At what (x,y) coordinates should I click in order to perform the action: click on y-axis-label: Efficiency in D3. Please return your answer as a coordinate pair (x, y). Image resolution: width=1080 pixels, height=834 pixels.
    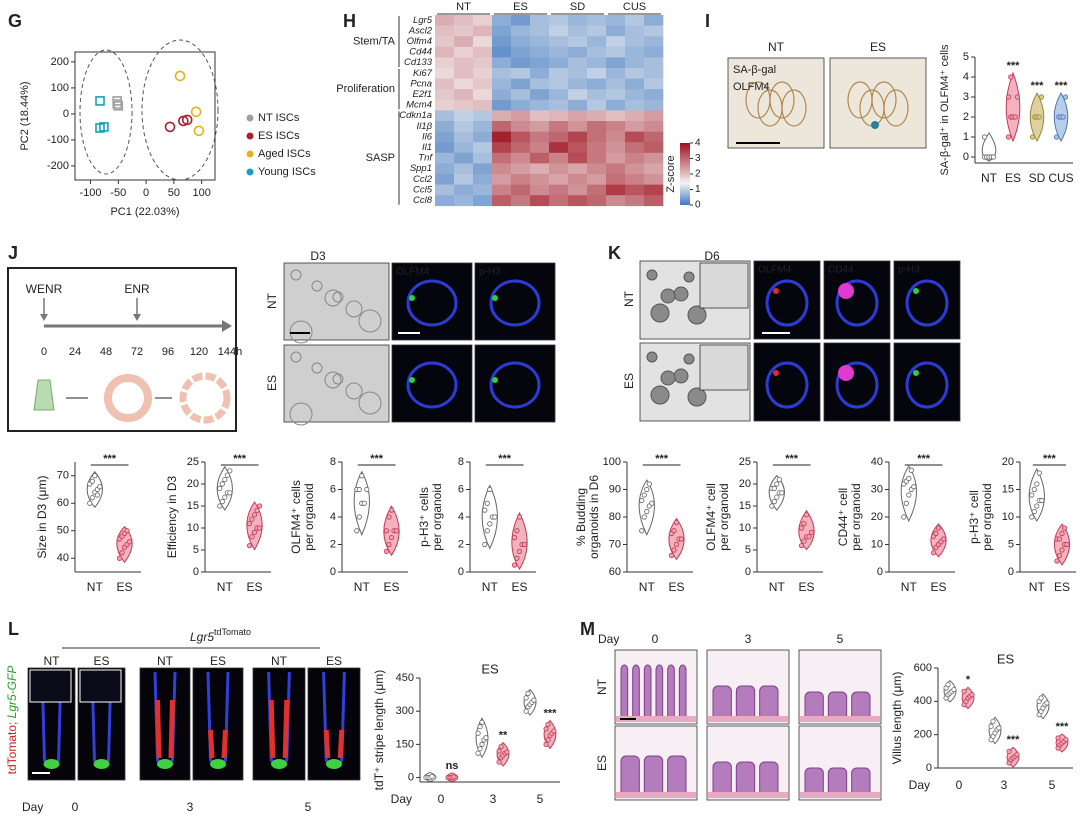
    Looking at the image, I should click on (172, 516).